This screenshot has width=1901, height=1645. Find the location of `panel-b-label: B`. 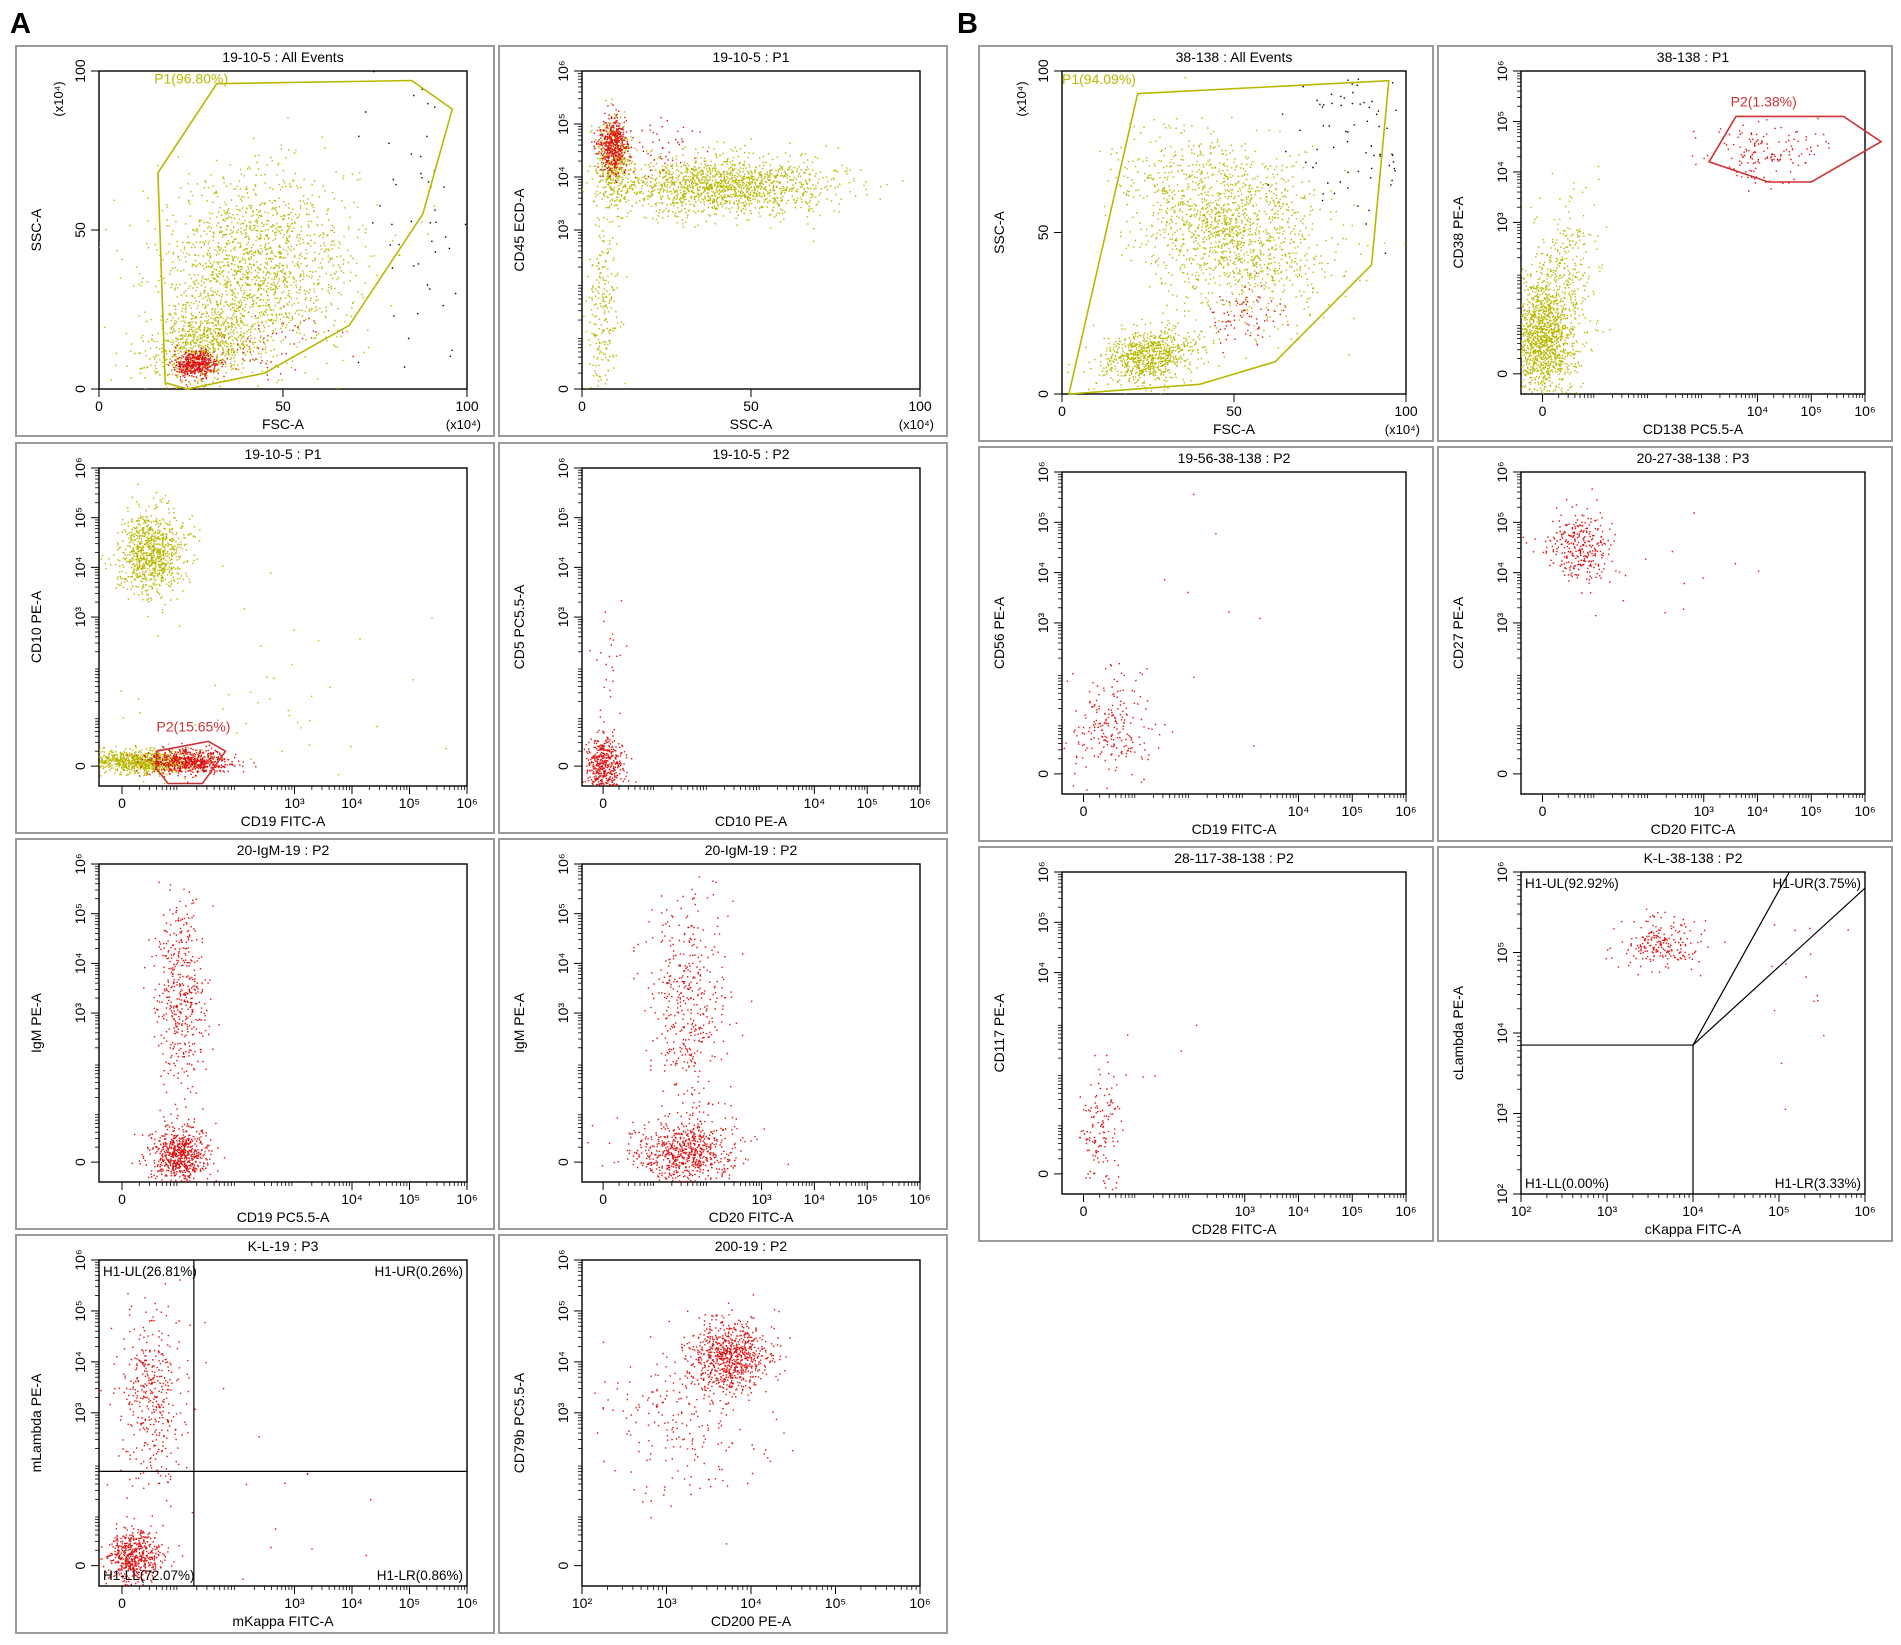

panel-b-label: B is located at coordinates (967, 24).